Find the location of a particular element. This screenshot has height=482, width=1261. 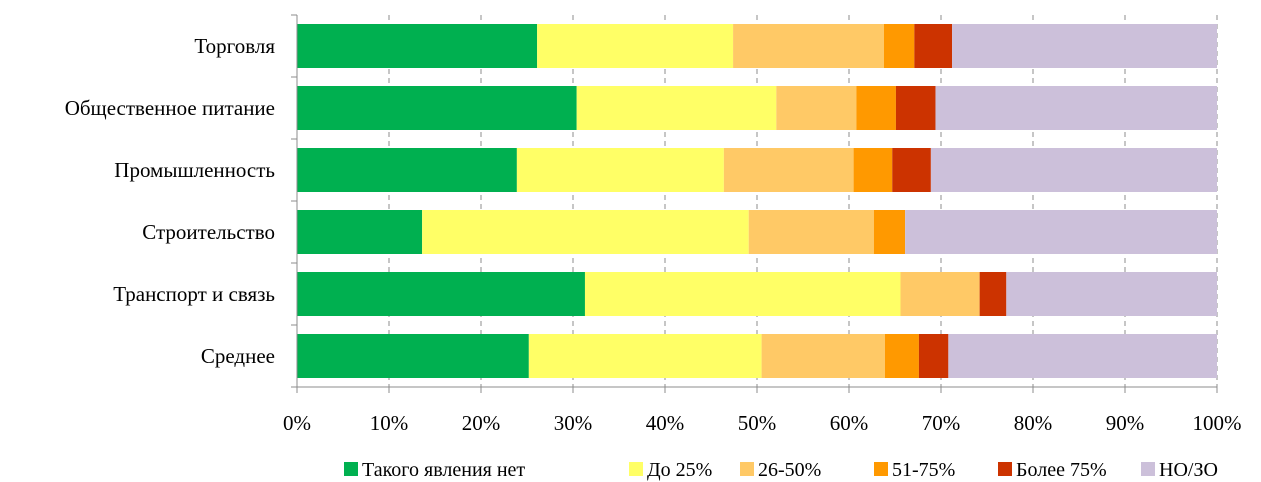

legend-label: НО/ЗО is located at coordinates (1188, 470).